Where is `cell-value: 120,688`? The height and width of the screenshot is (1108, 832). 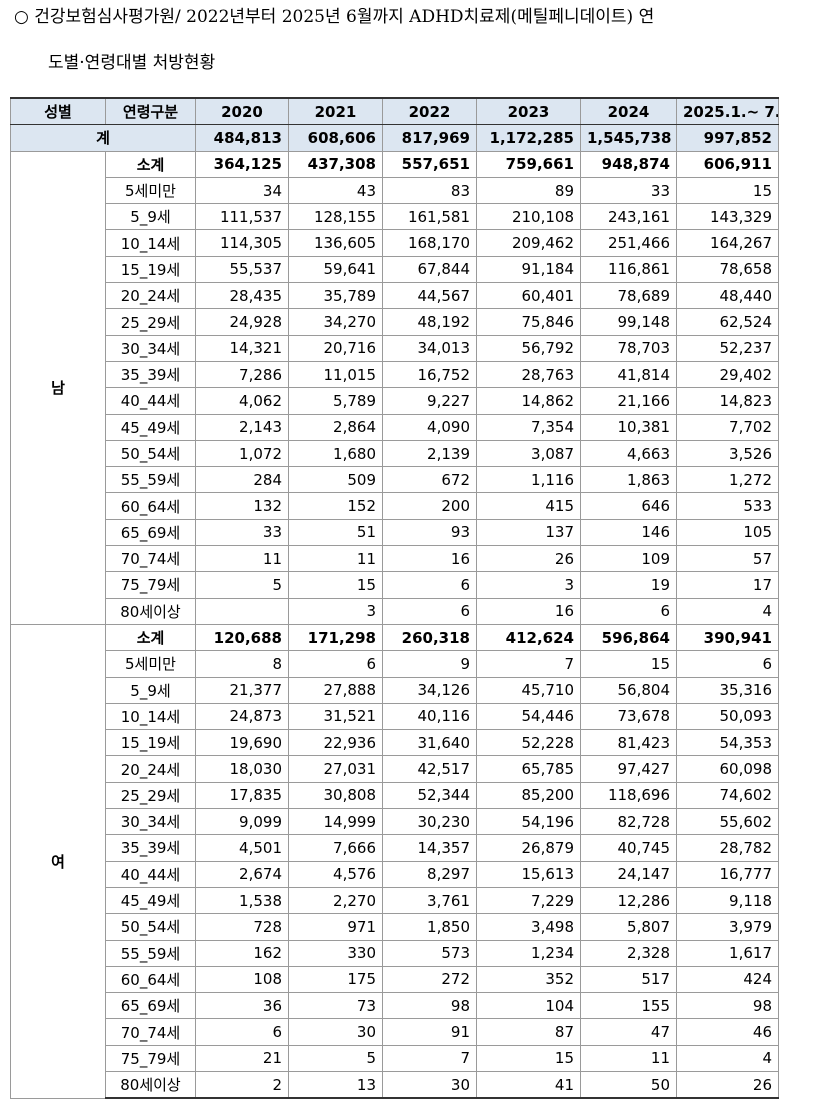
cell-value: 120,688 is located at coordinates (242, 637).